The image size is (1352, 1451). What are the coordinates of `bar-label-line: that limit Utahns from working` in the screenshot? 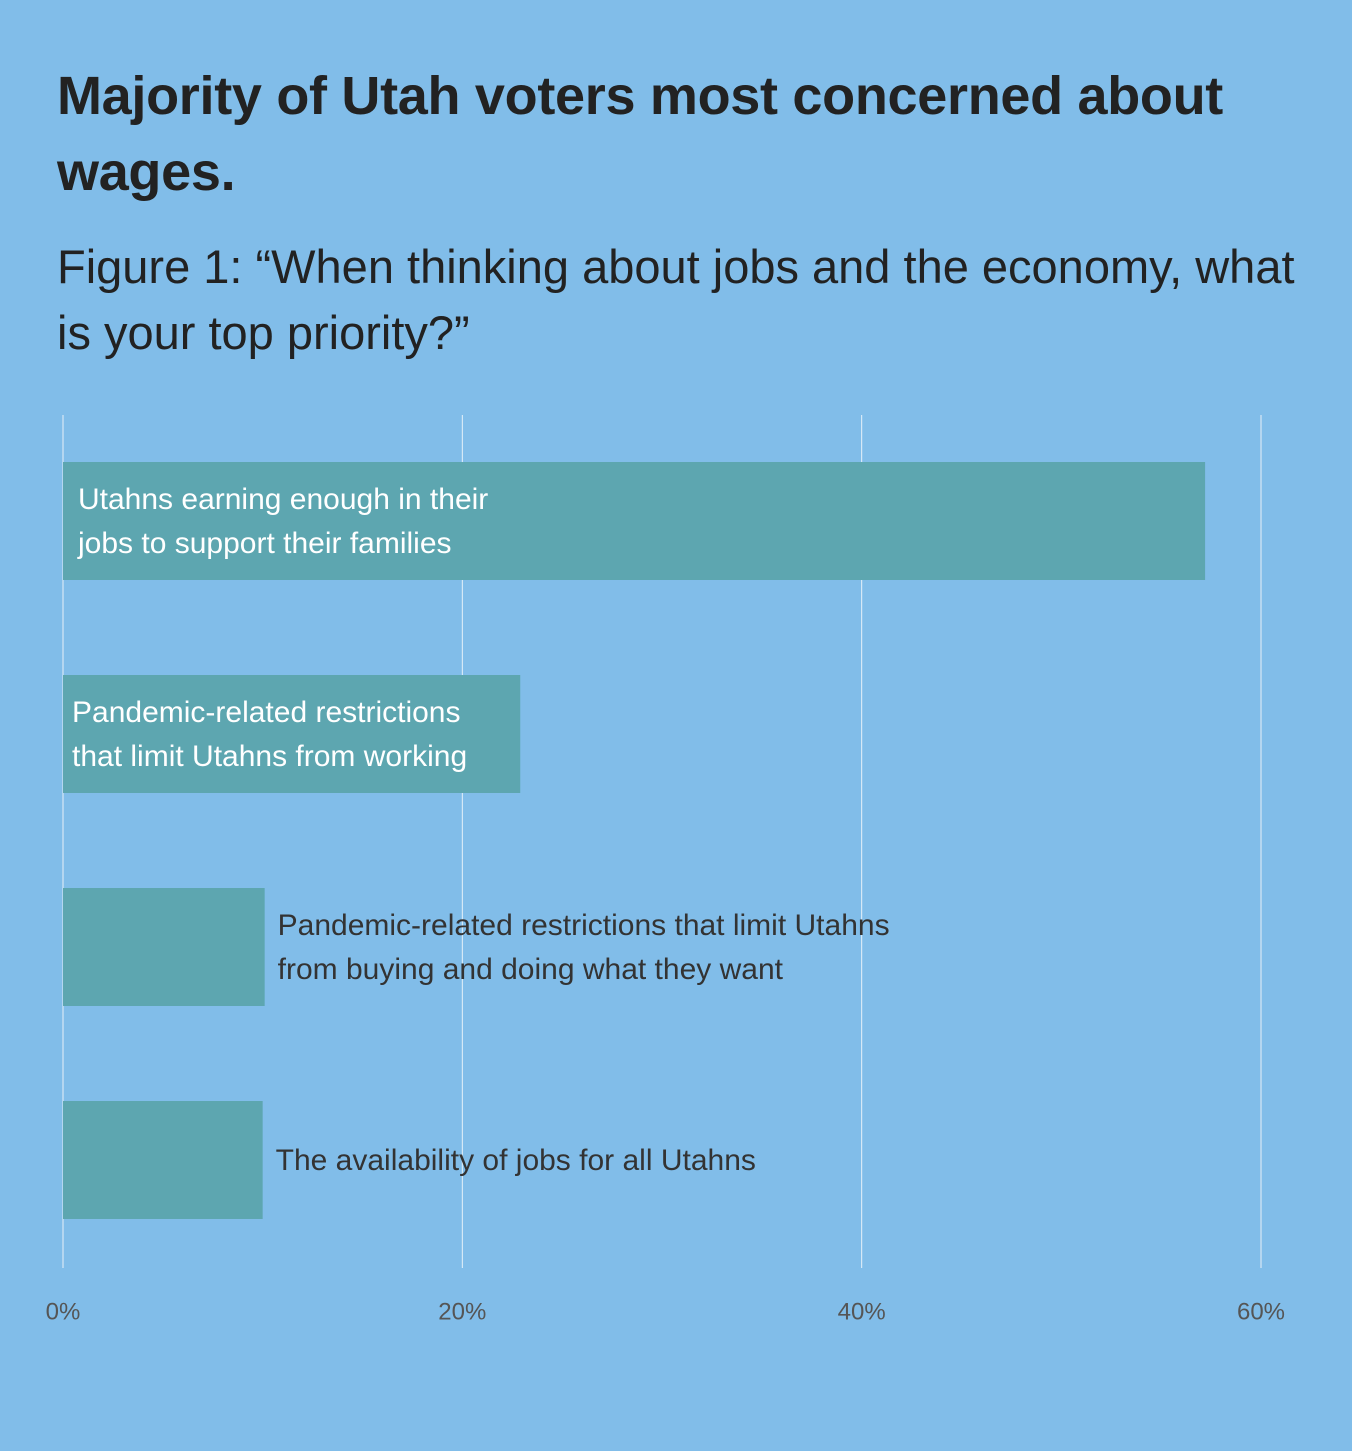 It's located at (269, 756).